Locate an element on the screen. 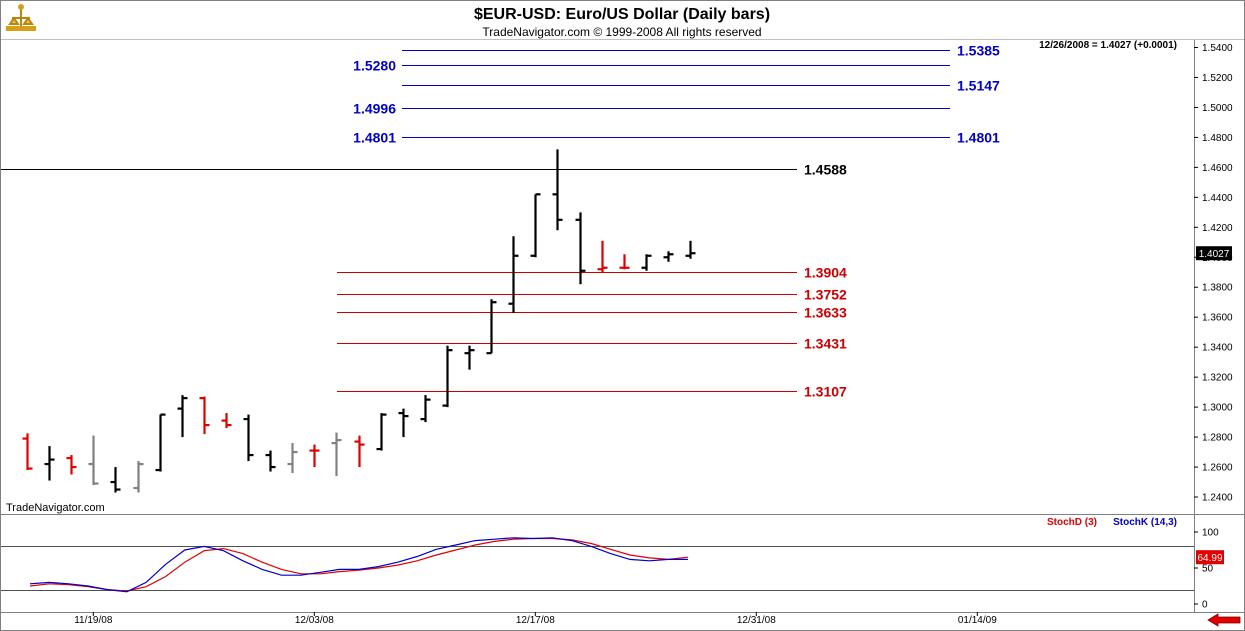  level-label: 1.3431 is located at coordinates (825, 344).